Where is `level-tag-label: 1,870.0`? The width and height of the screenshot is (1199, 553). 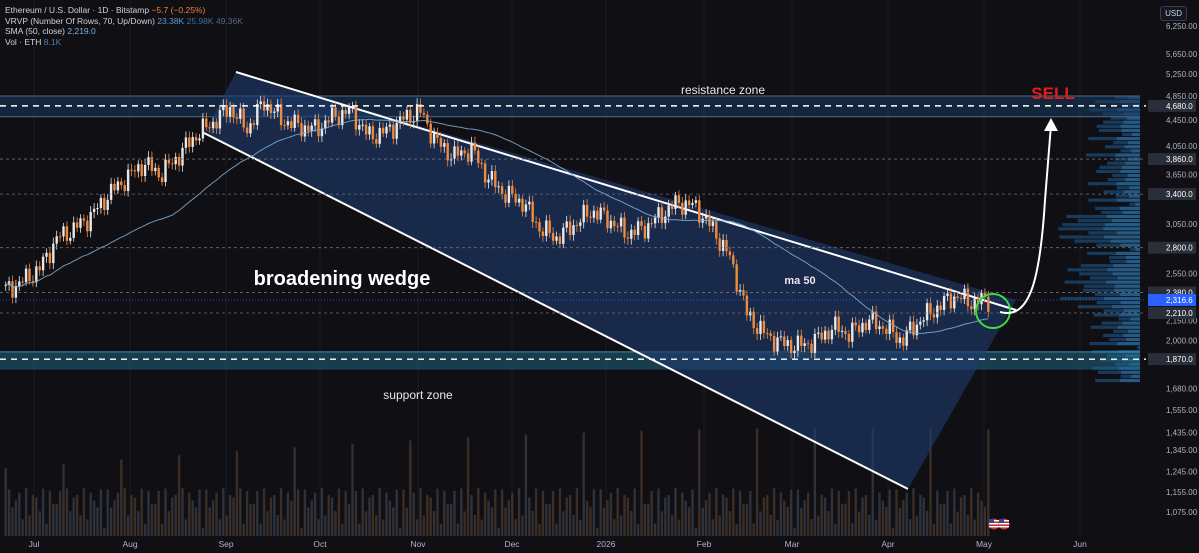 level-tag-label: 1,870.0 is located at coordinates (1179, 359).